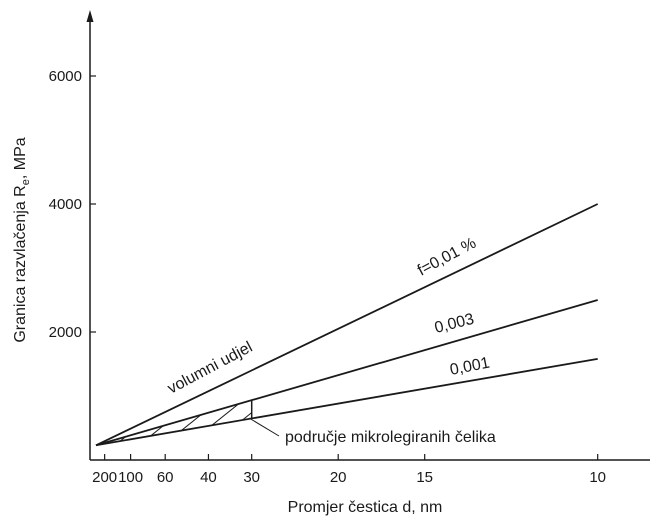 Image resolution: width=650 pixels, height=519 pixels. What do you see at coordinates (20, 263) in the screenshot?
I see `y-axis-title-main: Granica razvlačenja R` at bounding box center [20, 263].